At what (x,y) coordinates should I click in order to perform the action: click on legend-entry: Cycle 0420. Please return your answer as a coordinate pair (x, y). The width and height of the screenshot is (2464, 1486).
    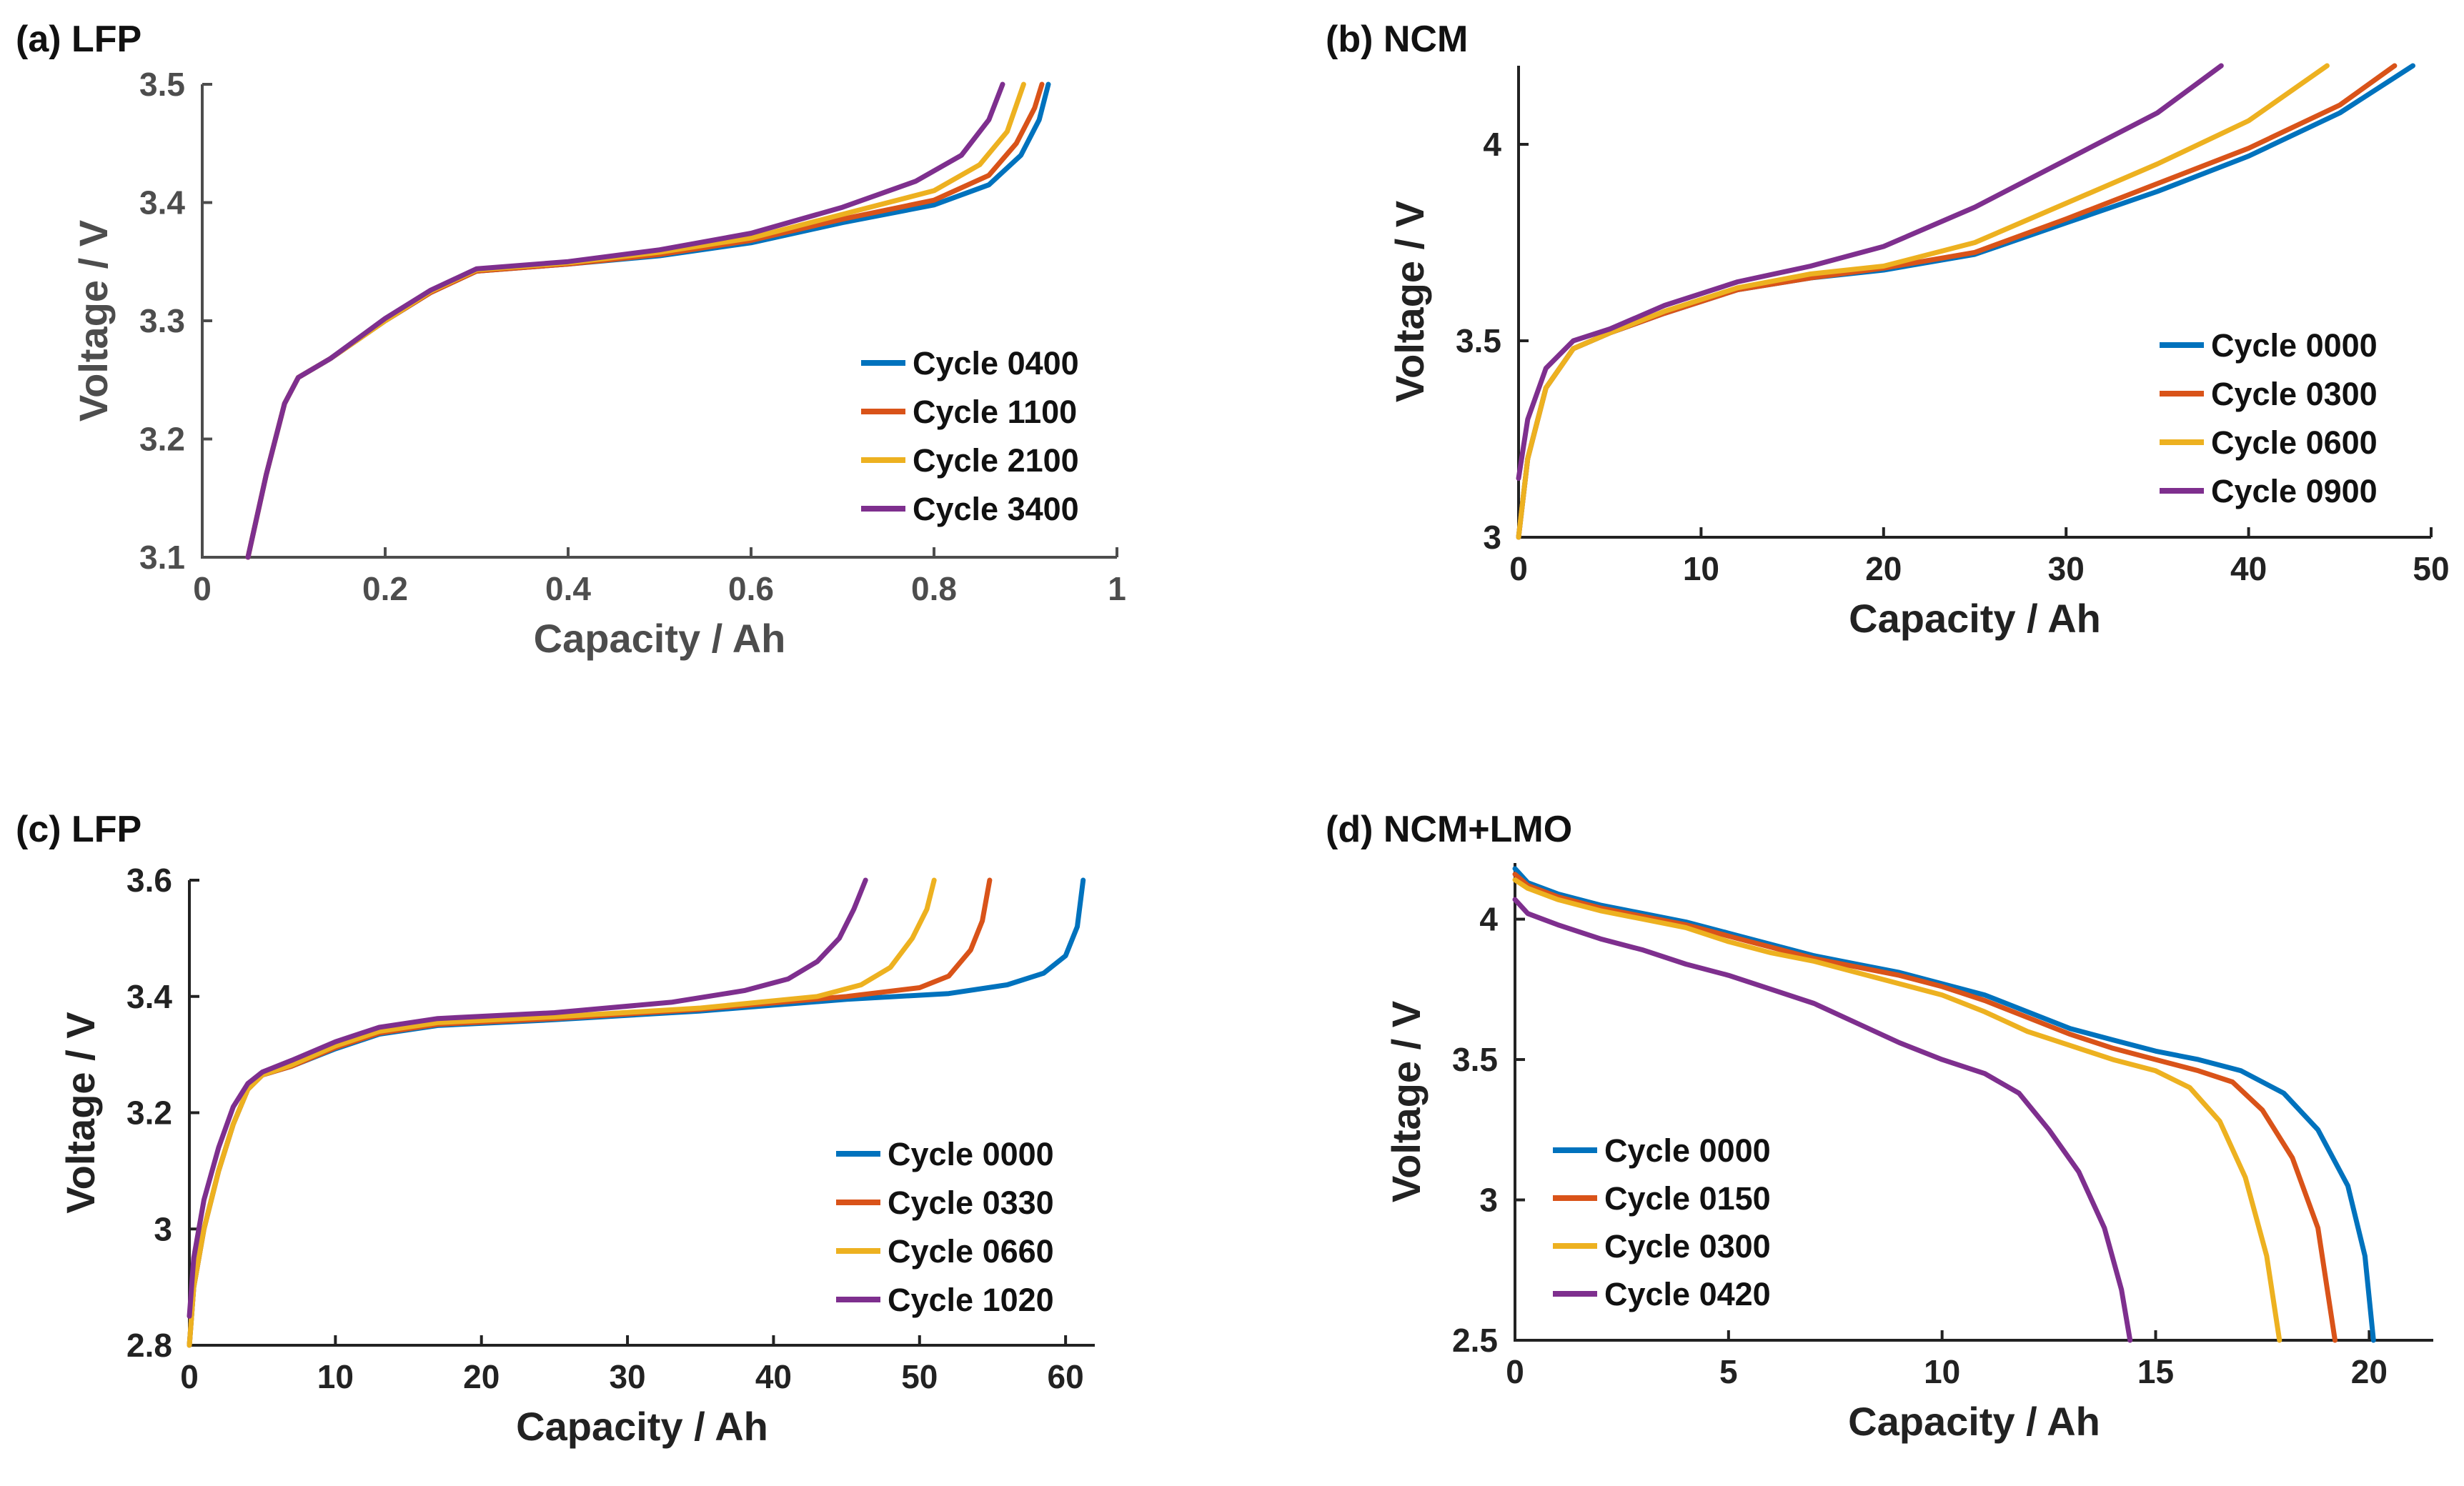
    Looking at the image, I should click on (1687, 1294).